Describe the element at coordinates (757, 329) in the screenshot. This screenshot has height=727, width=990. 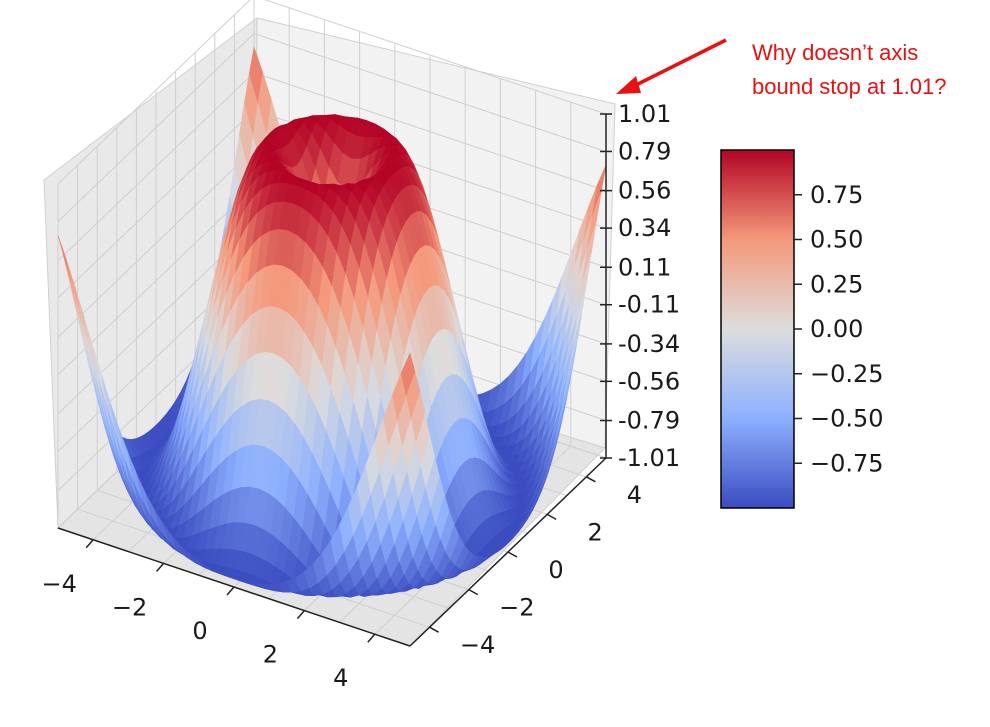
I see `colorbar-bar` at that location.